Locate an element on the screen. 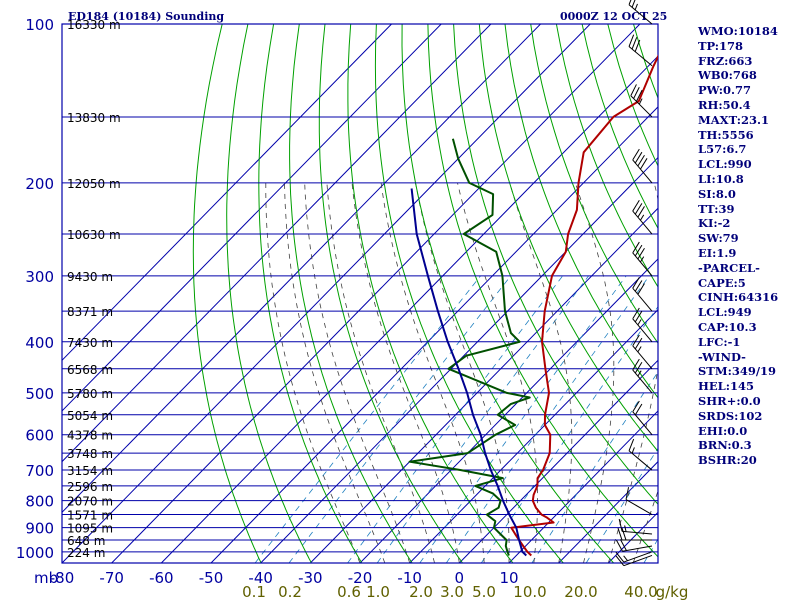  mixing-ratio-label: 0.1 is located at coordinates (254, 591).